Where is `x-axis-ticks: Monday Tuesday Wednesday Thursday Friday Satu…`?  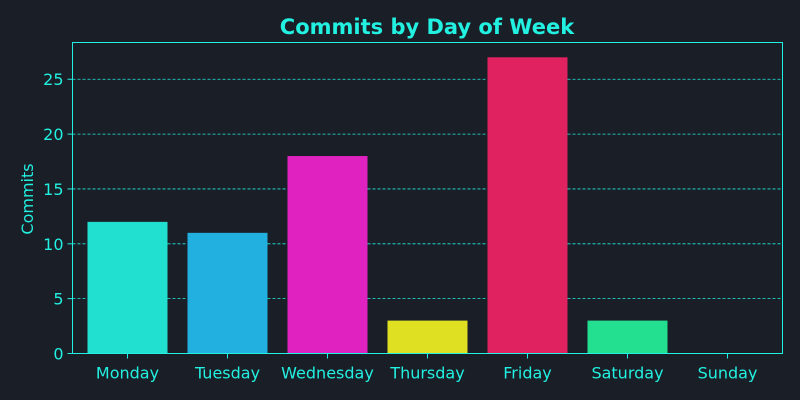 x-axis-ticks: Monday Tuesday Wednesday Thursday Friday Satu… is located at coordinates (427, 368).